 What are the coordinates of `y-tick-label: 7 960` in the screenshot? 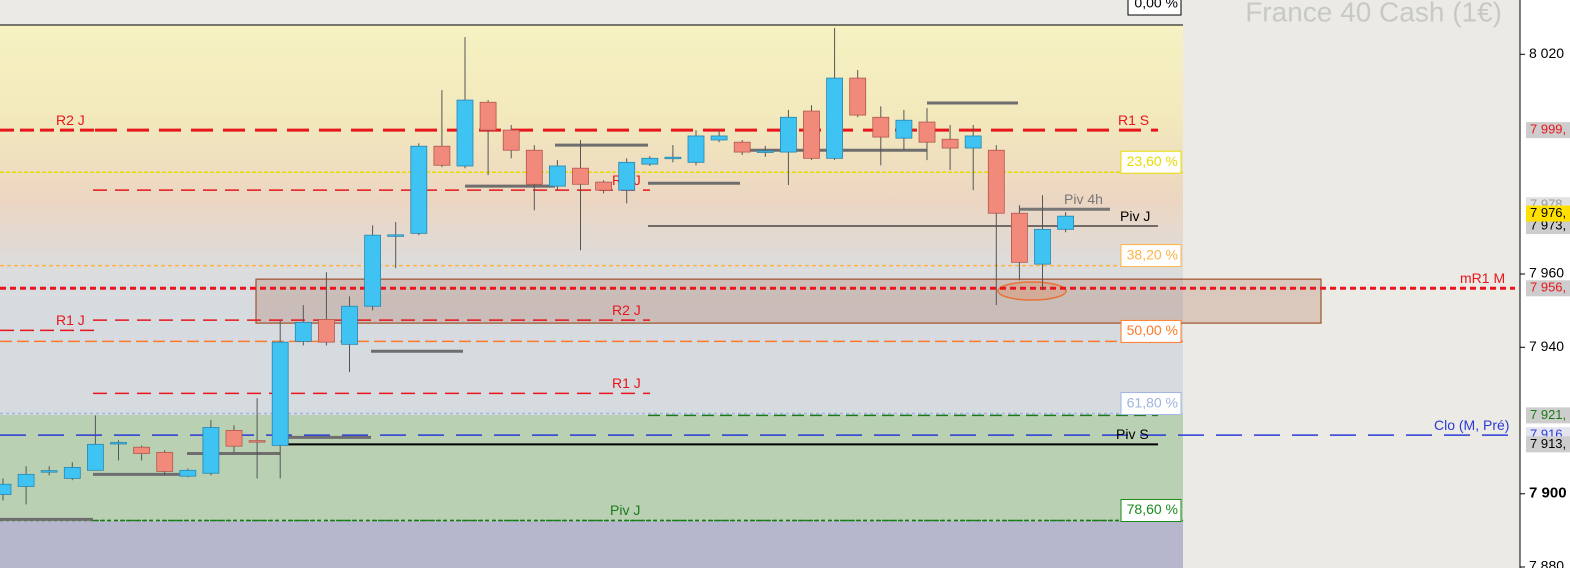 It's located at (1546, 273).